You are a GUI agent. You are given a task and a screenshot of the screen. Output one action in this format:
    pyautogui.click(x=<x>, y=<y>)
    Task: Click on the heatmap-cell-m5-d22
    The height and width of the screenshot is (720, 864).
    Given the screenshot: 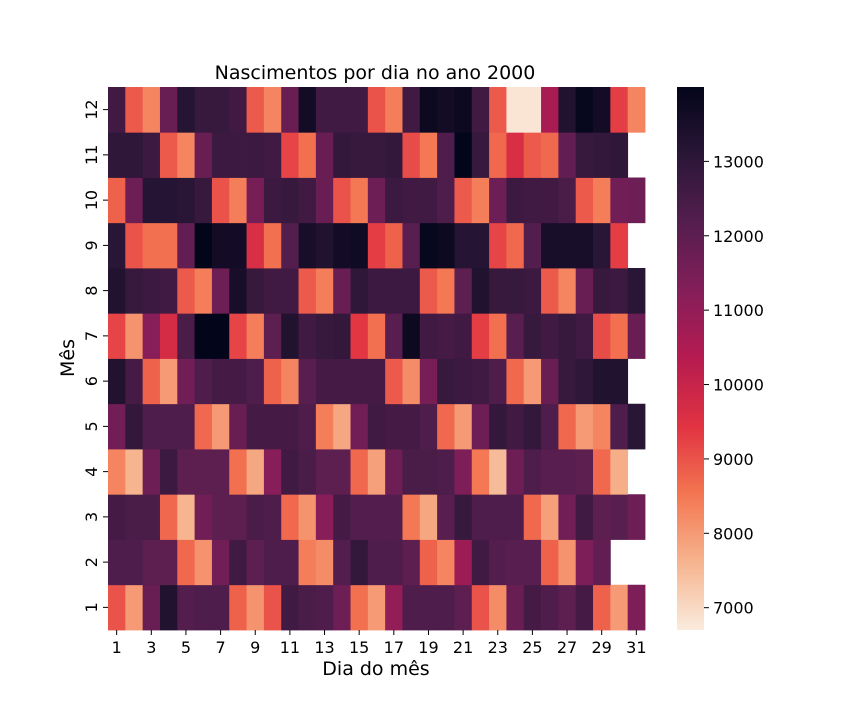 What is the action you would take?
    pyautogui.click(x=480, y=426)
    